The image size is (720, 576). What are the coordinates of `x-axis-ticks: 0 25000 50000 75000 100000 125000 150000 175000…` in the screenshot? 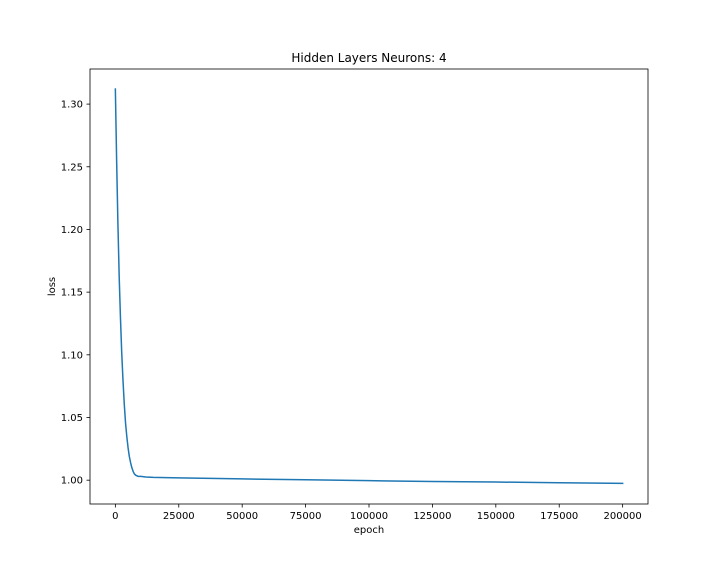 It's located at (377, 513).